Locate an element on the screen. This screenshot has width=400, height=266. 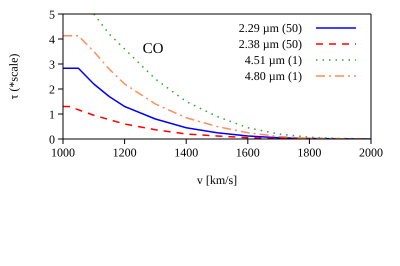
y-tick-label: 2 is located at coordinates (52, 89).